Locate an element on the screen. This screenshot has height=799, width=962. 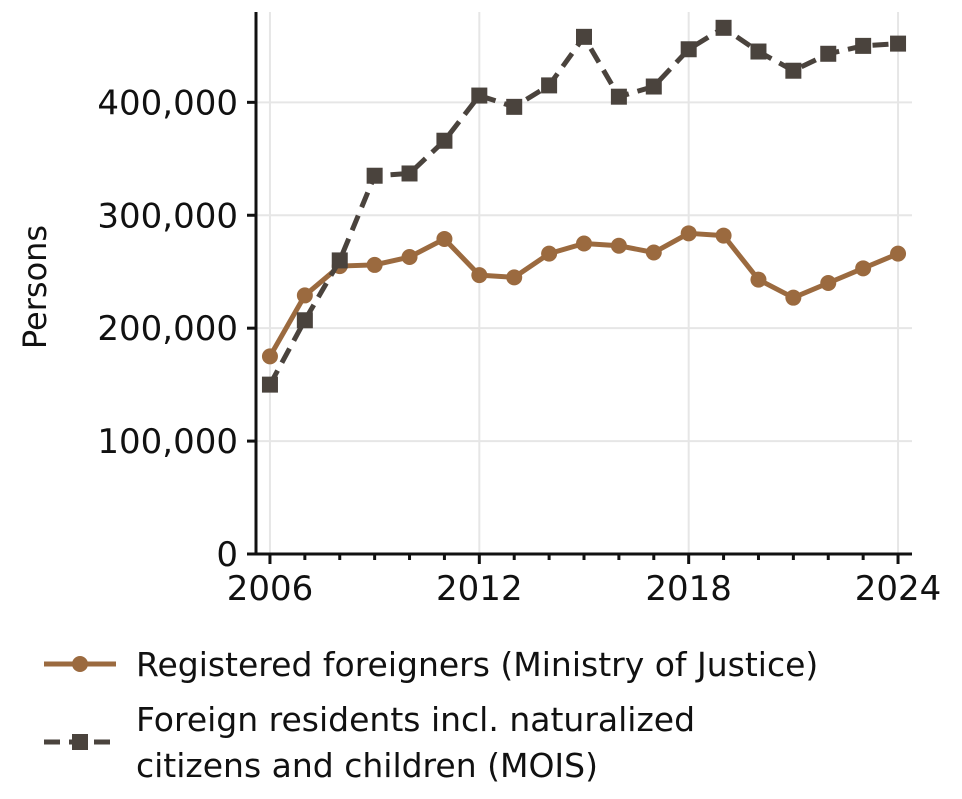
x-tick-label: 2018 is located at coordinates (688, 589).